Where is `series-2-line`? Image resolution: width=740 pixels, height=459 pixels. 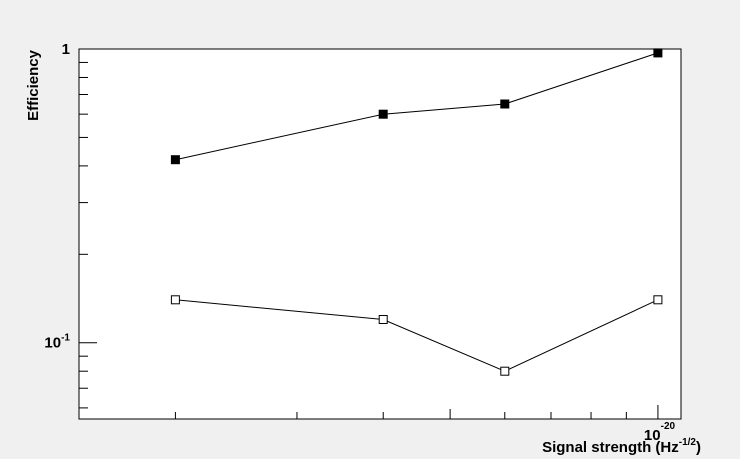 series-2-line is located at coordinates (417, 335).